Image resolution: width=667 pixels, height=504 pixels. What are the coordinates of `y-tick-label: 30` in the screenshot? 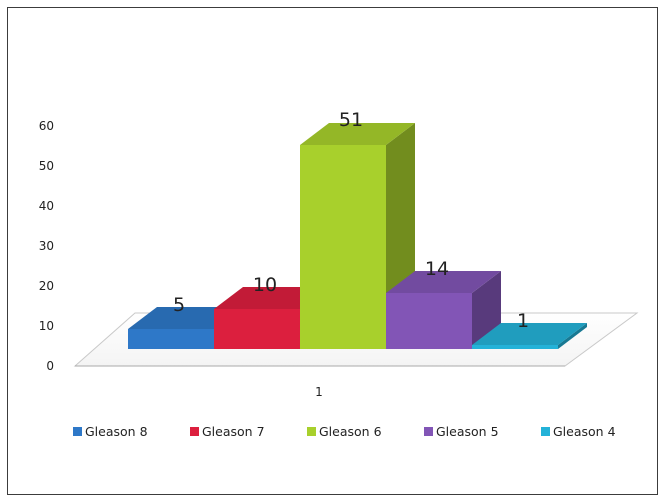 It's located at (46, 246).